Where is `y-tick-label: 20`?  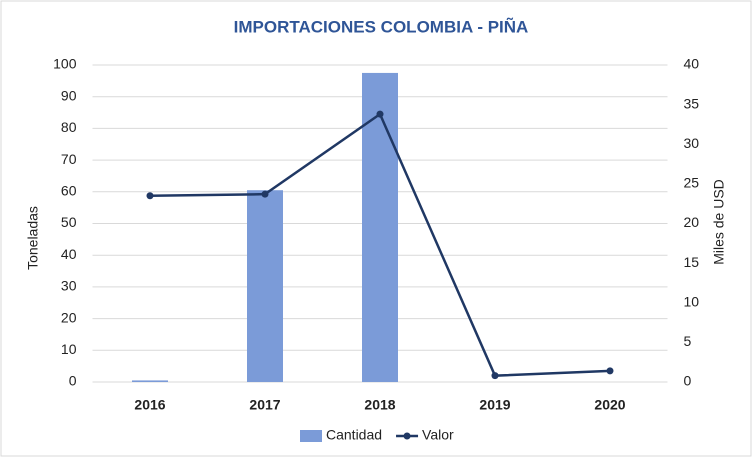
y-tick-label: 20 is located at coordinates (69, 317).